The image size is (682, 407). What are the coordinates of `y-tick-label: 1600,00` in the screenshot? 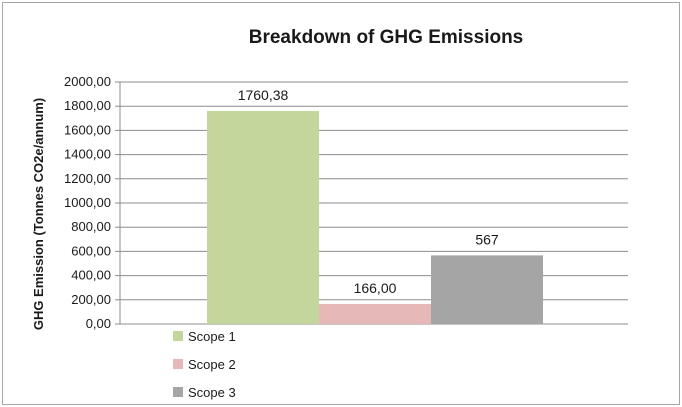 It's located at (87, 129).